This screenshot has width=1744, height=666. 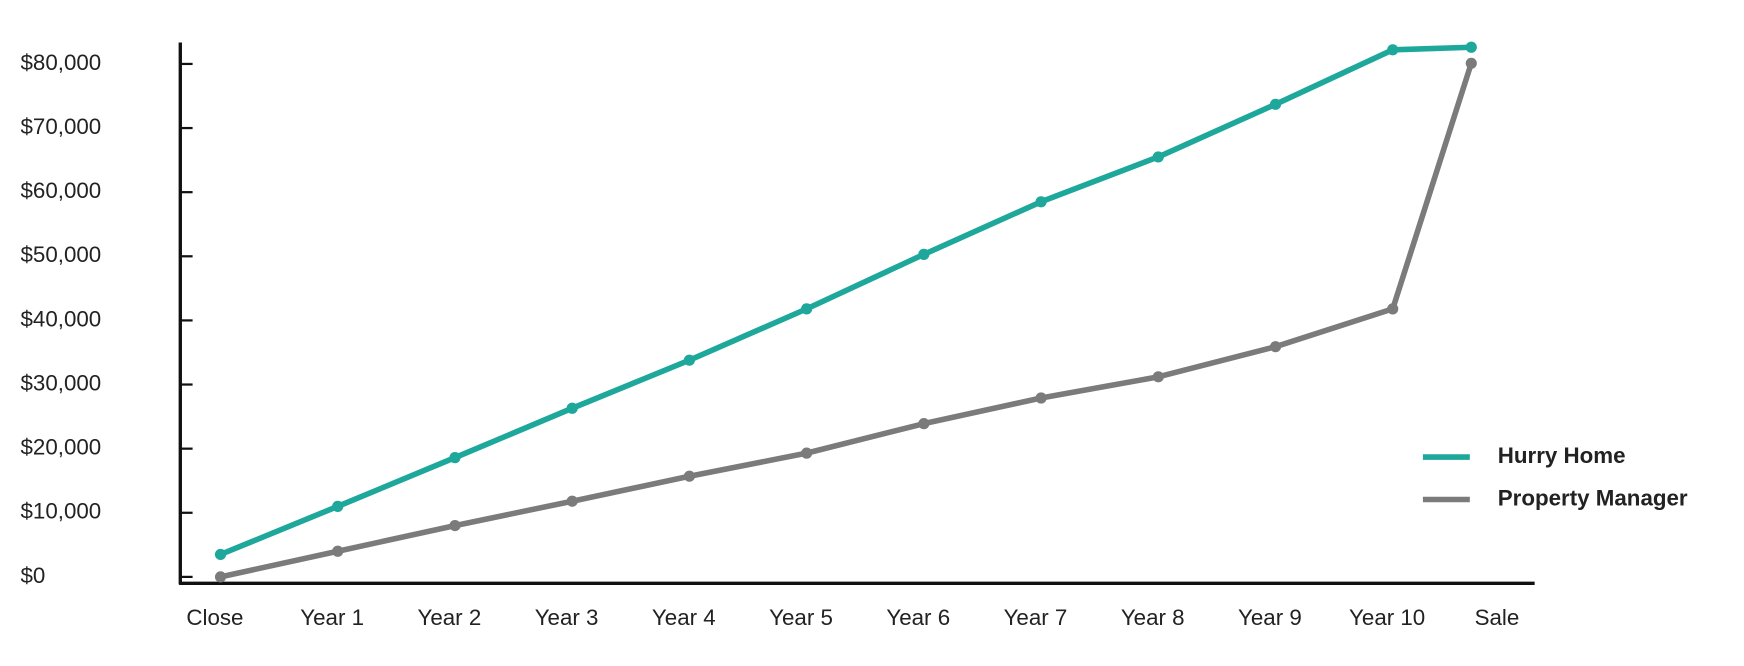 What do you see at coordinates (332, 617) in the screenshot?
I see `x-tick-label: Year 1` at bounding box center [332, 617].